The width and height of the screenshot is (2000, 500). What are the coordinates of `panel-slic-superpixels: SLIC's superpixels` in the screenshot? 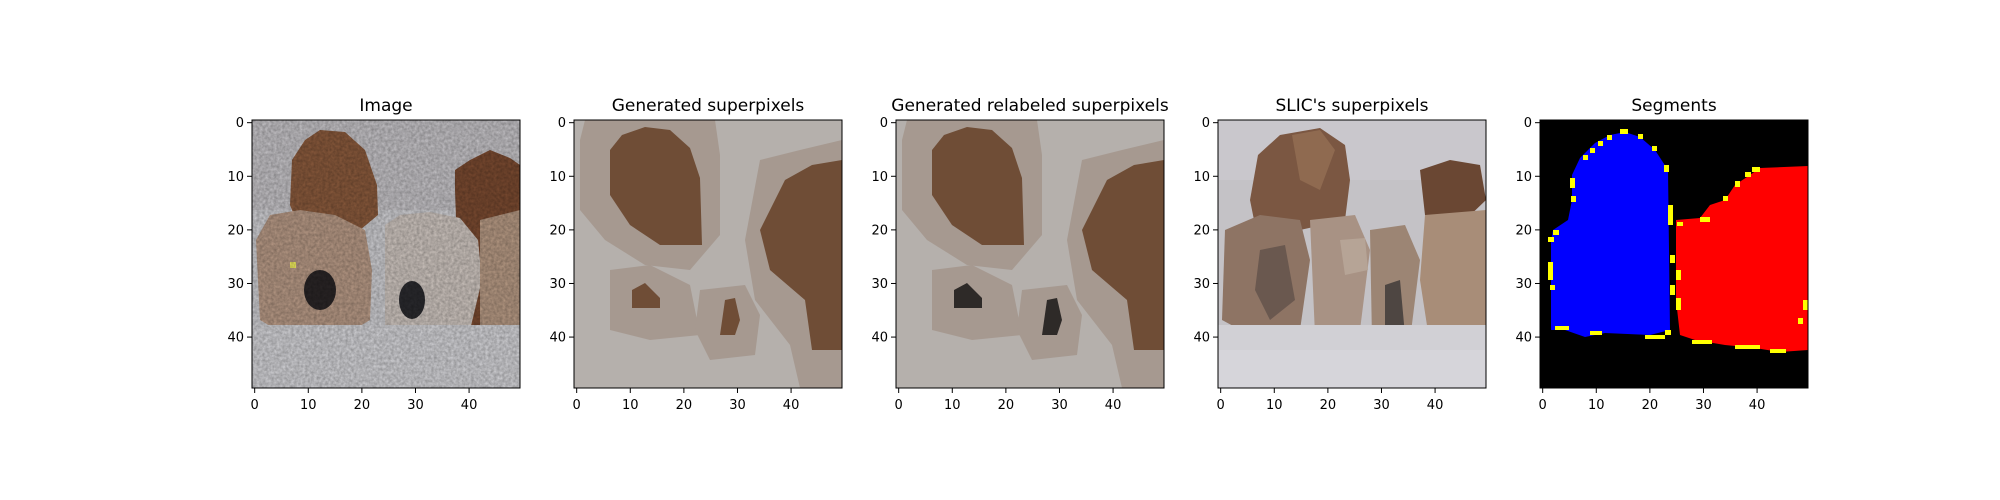 It's located at (1352, 242).